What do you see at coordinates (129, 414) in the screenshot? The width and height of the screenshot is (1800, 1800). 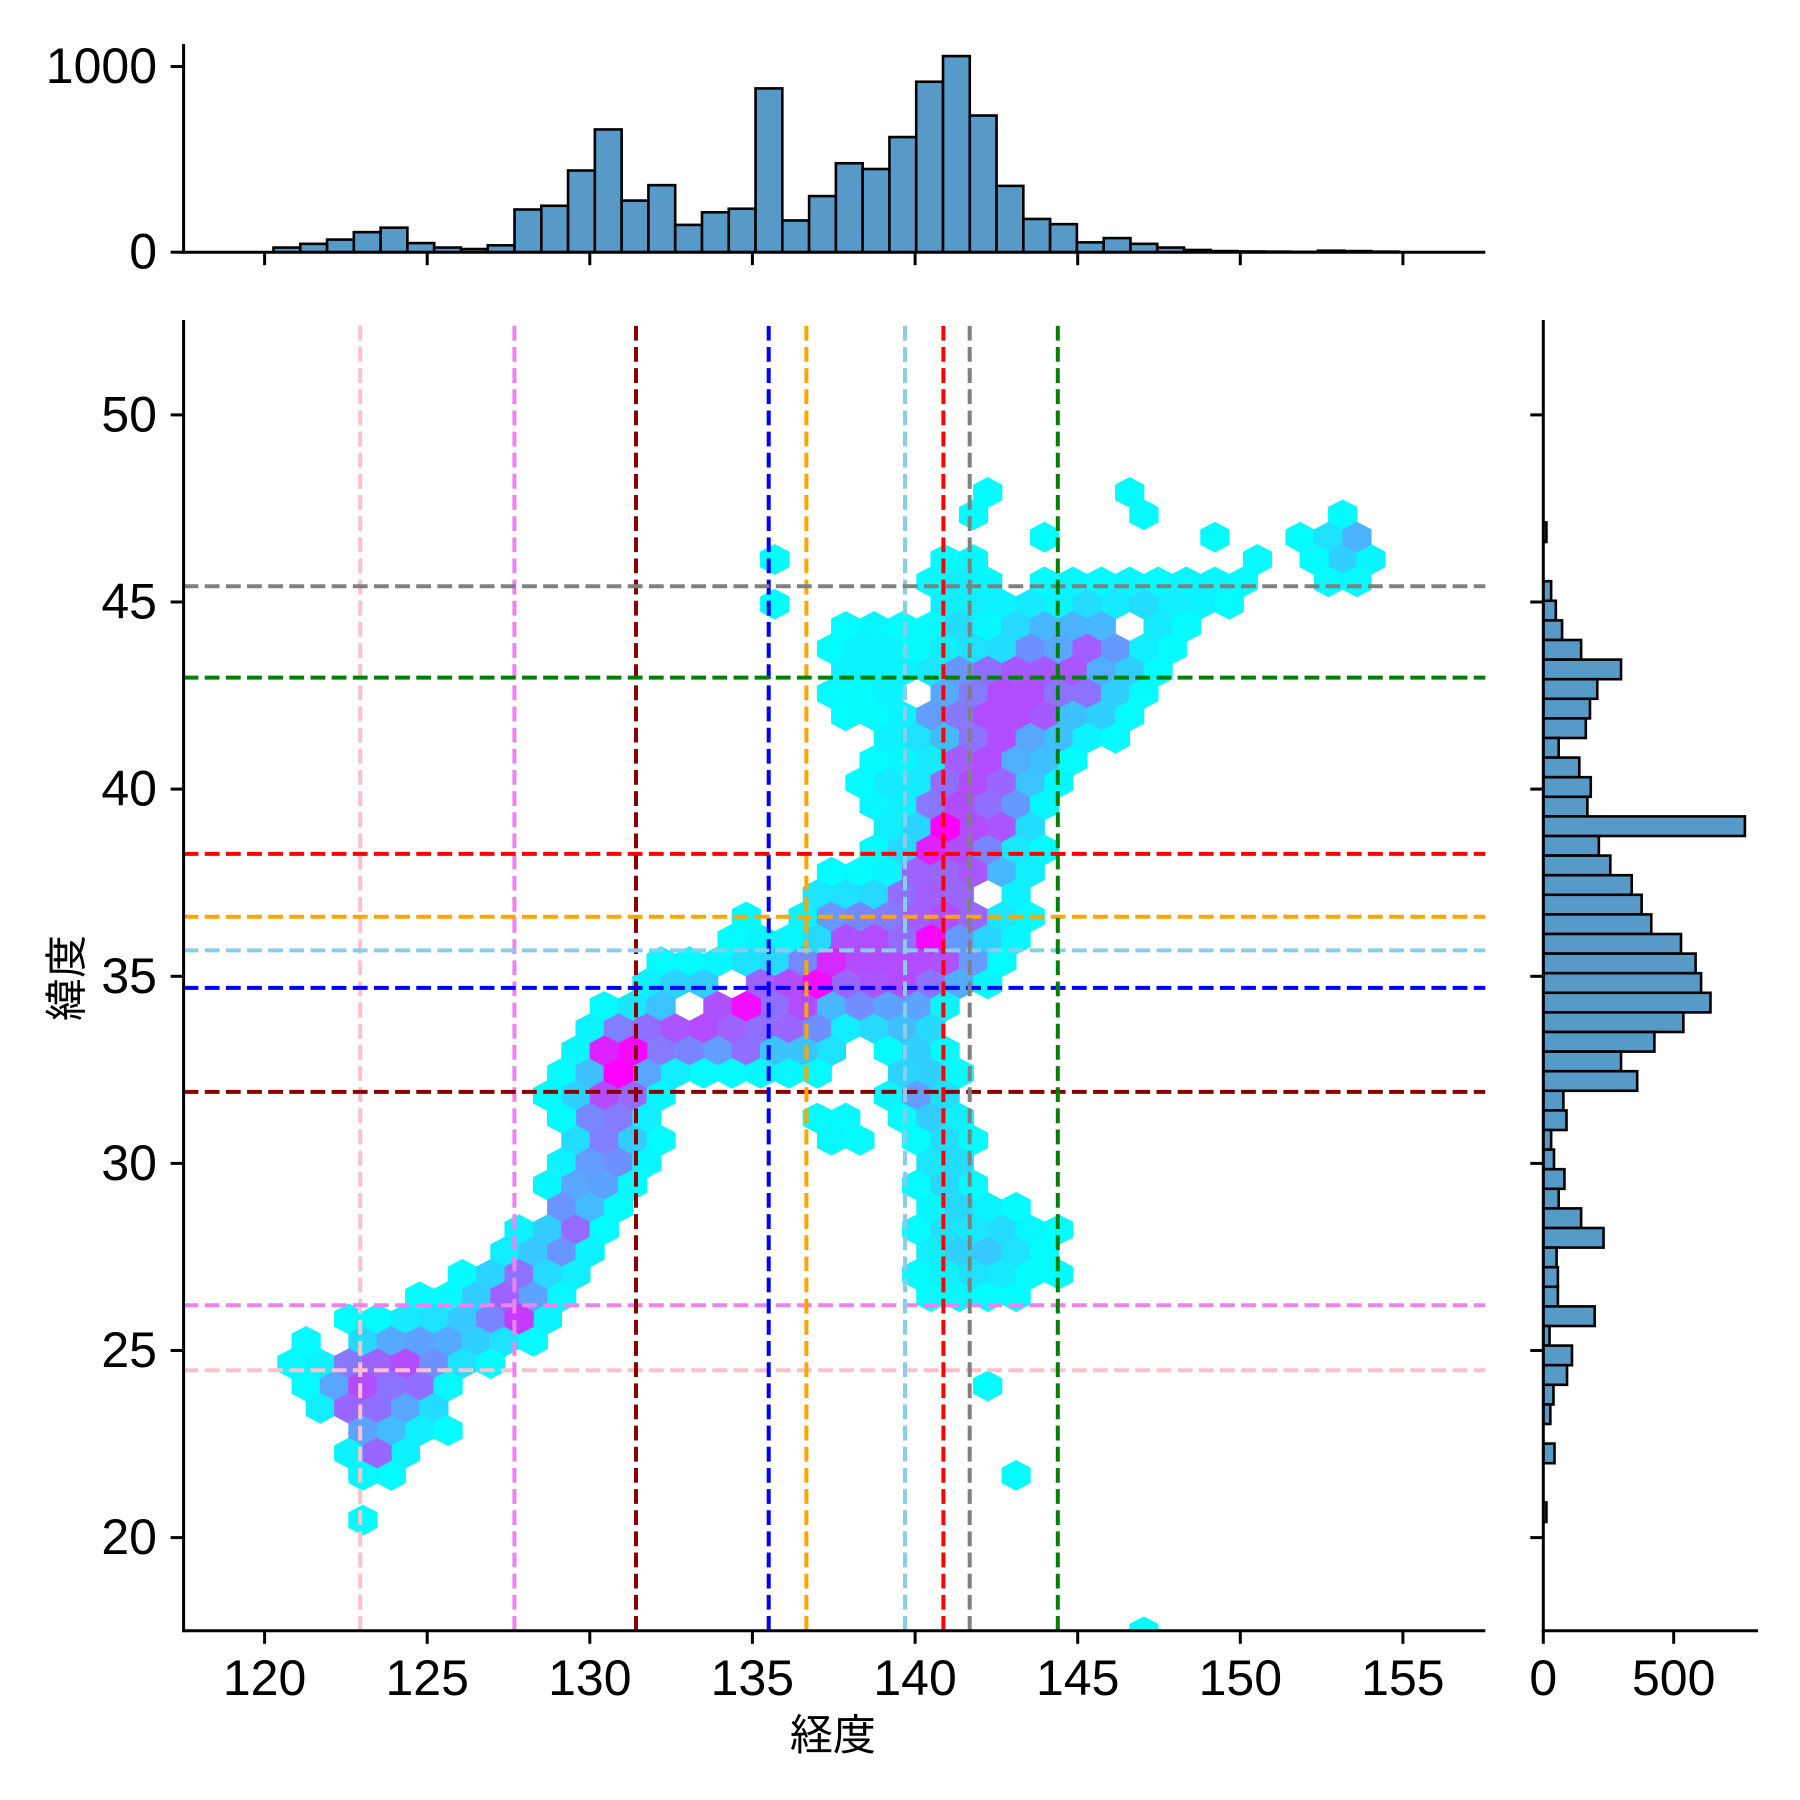 I see `svg-text: 50` at bounding box center [129, 414].